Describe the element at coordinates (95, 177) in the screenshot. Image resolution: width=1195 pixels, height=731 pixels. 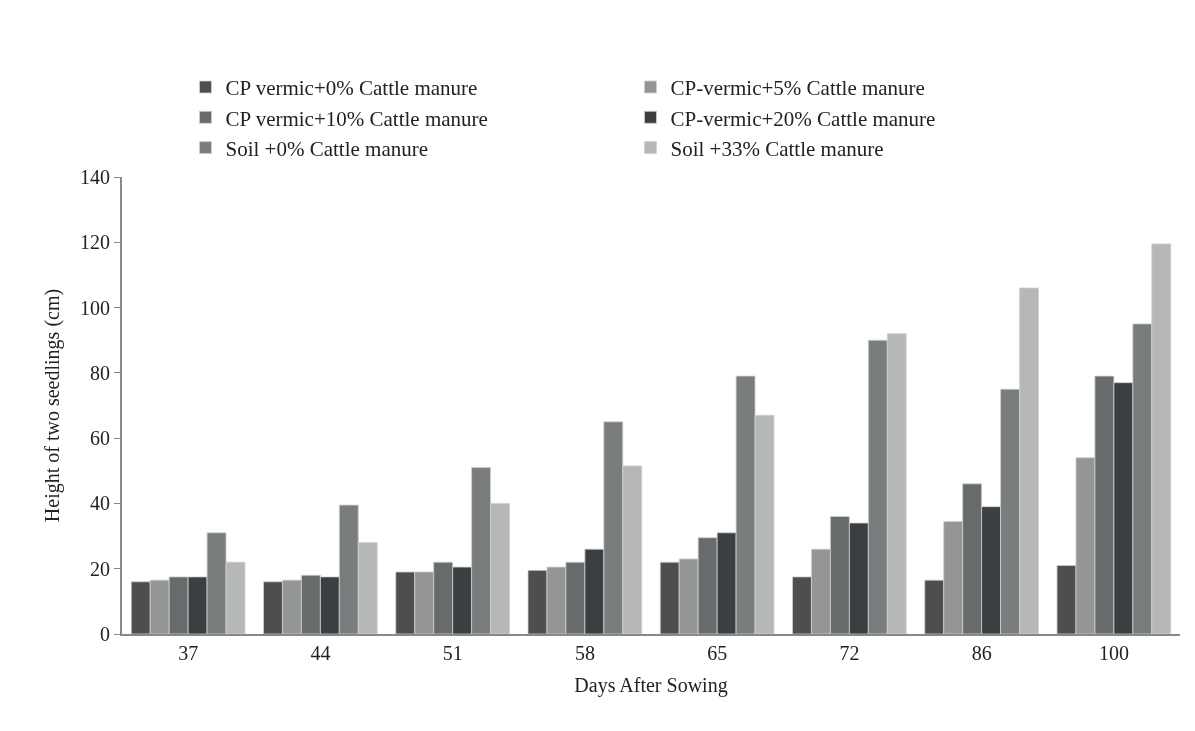
I see `y-tick-label: 140` at that location.